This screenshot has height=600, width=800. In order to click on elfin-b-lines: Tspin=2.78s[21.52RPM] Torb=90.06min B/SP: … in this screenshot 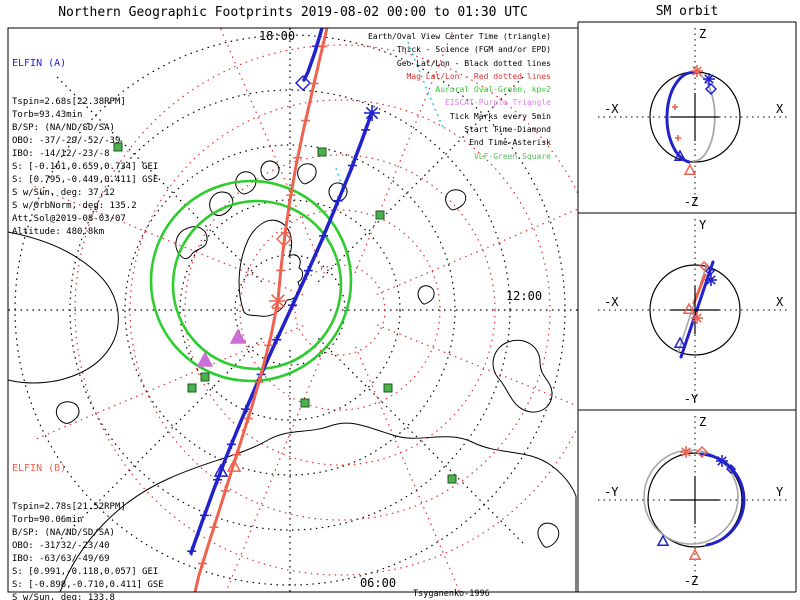, I will do `click(88, 550)`.